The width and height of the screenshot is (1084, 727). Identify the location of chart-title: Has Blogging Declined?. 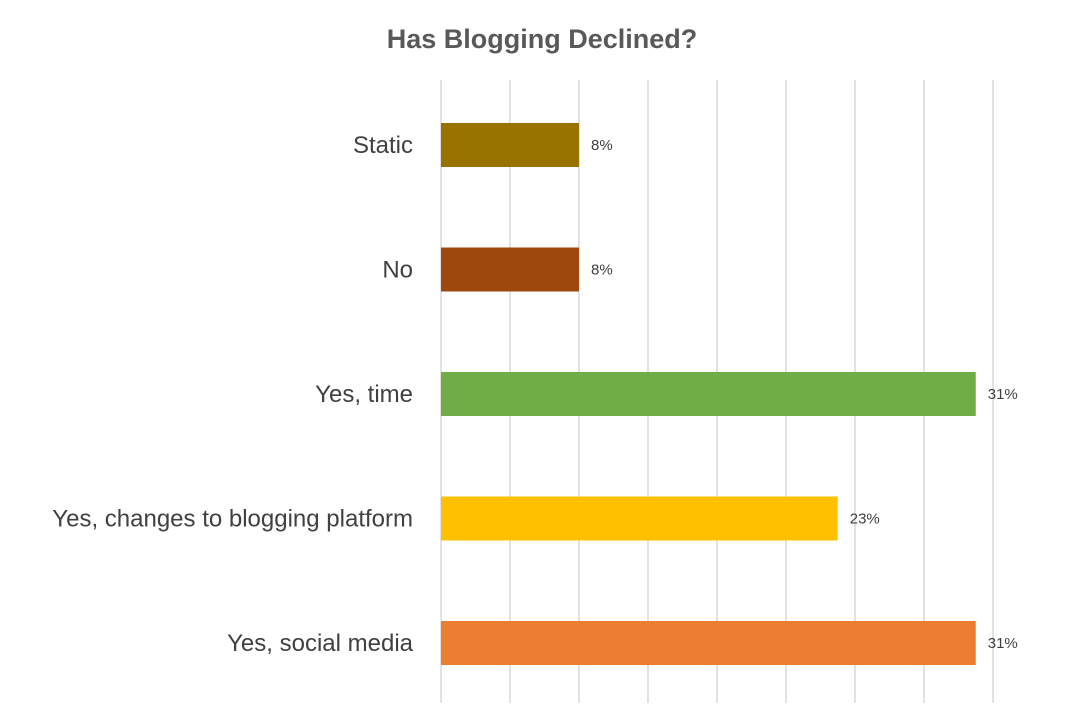
(542, 39).